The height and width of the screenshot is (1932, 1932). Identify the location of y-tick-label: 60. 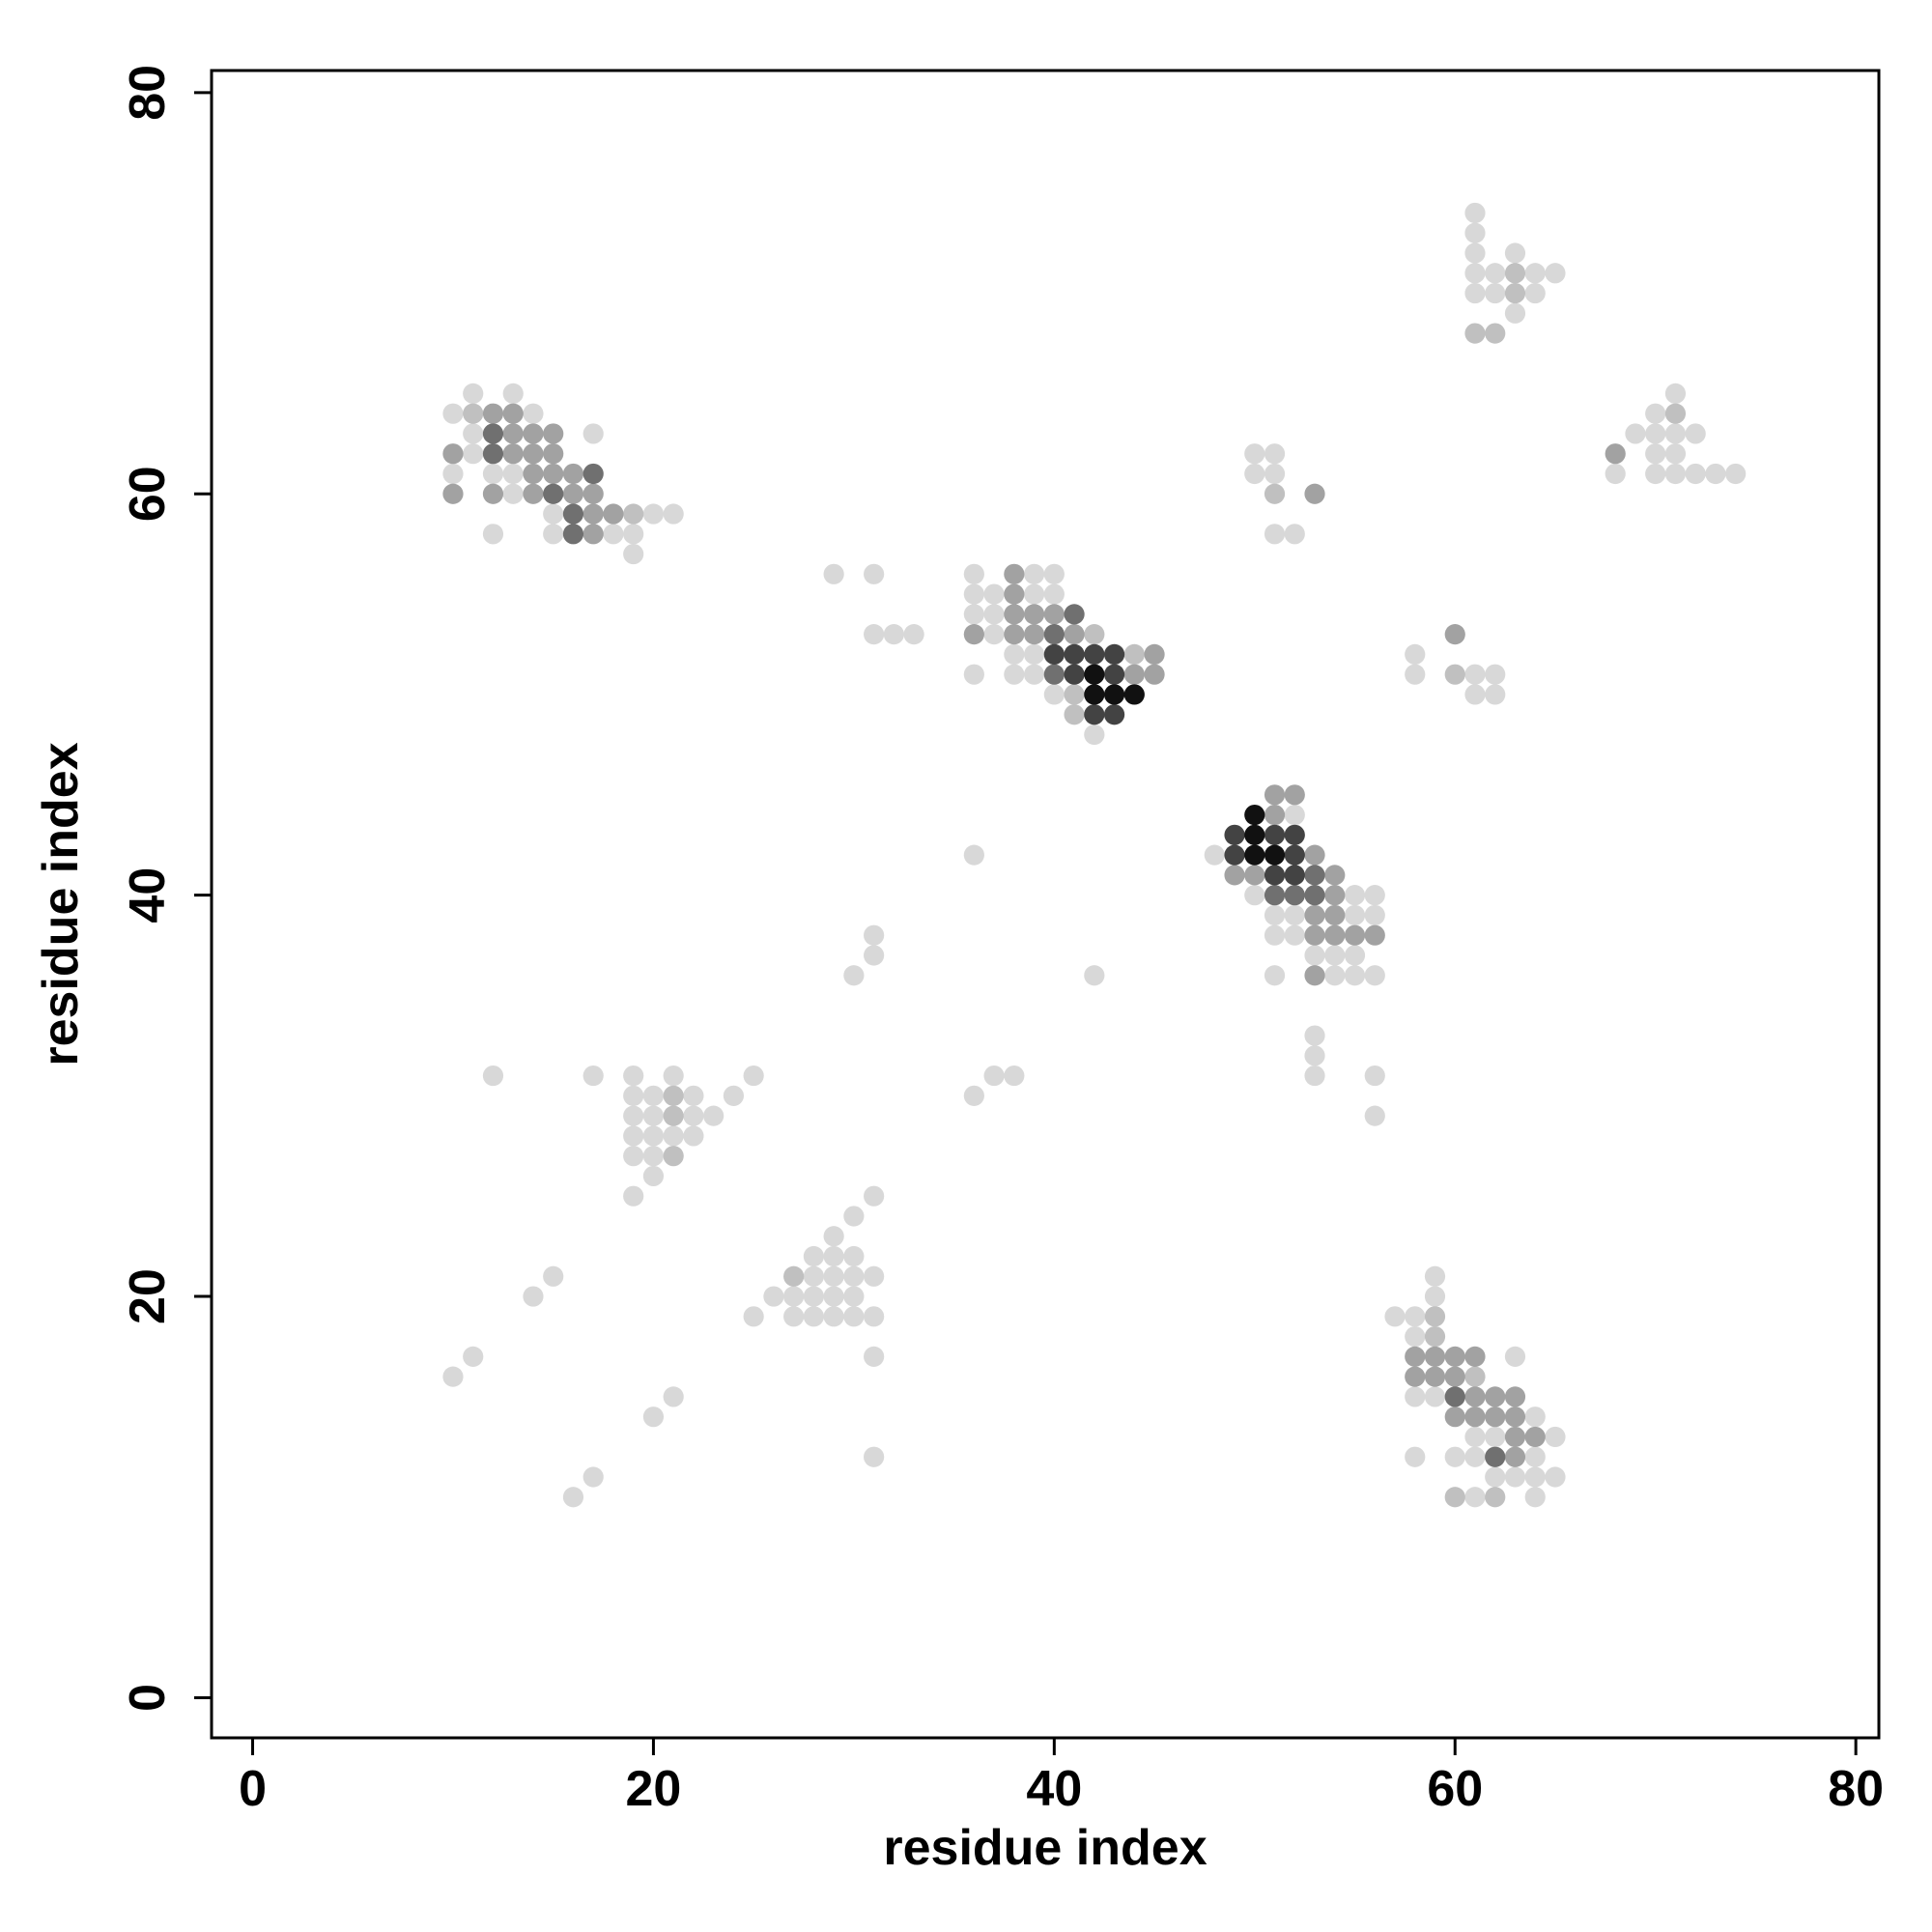
(148, 494).